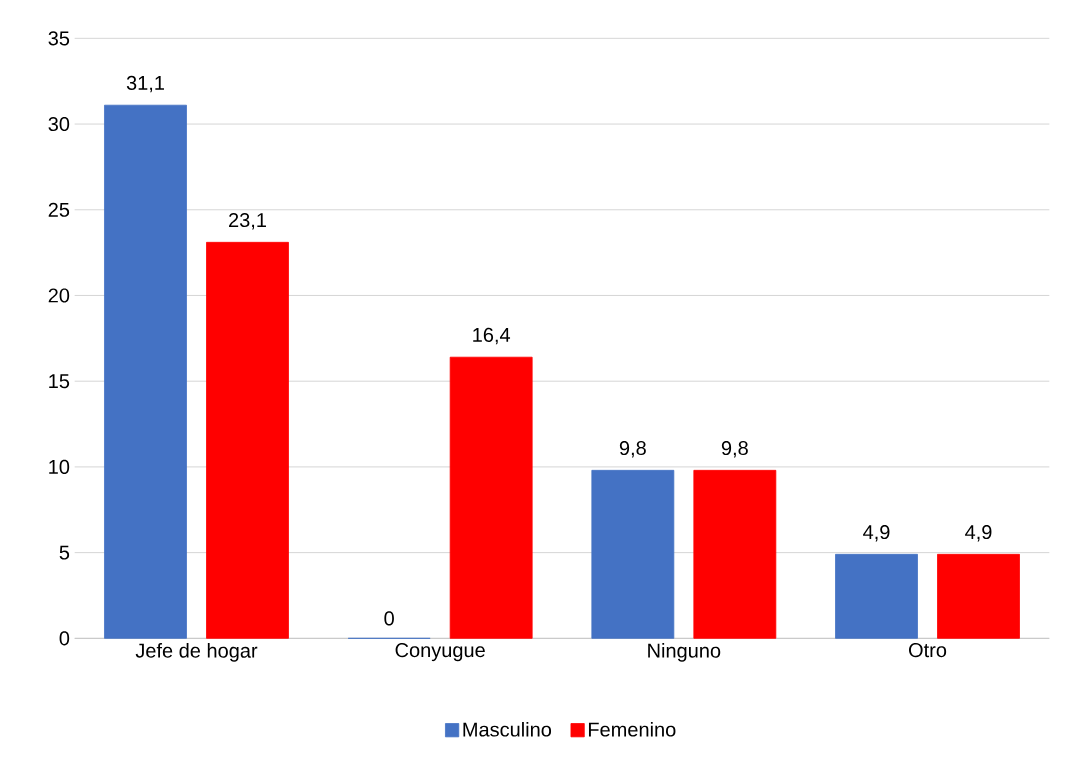  I want to click on y-tick-label: 0, so click(64, 638).